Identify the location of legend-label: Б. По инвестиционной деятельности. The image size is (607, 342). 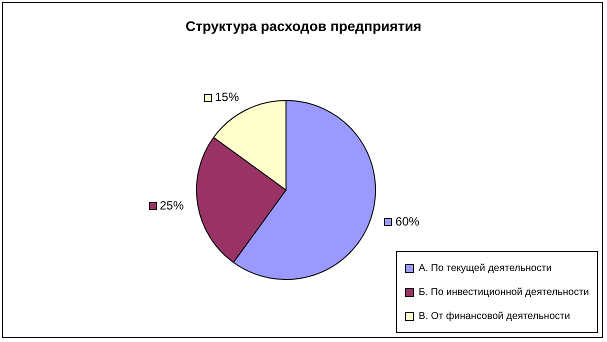
(503, 292).